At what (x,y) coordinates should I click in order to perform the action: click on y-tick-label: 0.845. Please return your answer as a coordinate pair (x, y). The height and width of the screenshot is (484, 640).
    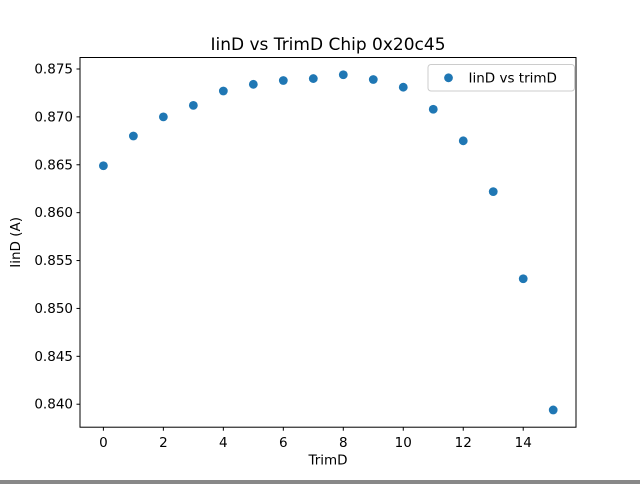
    Looking at the image, I should click on (53, 357).